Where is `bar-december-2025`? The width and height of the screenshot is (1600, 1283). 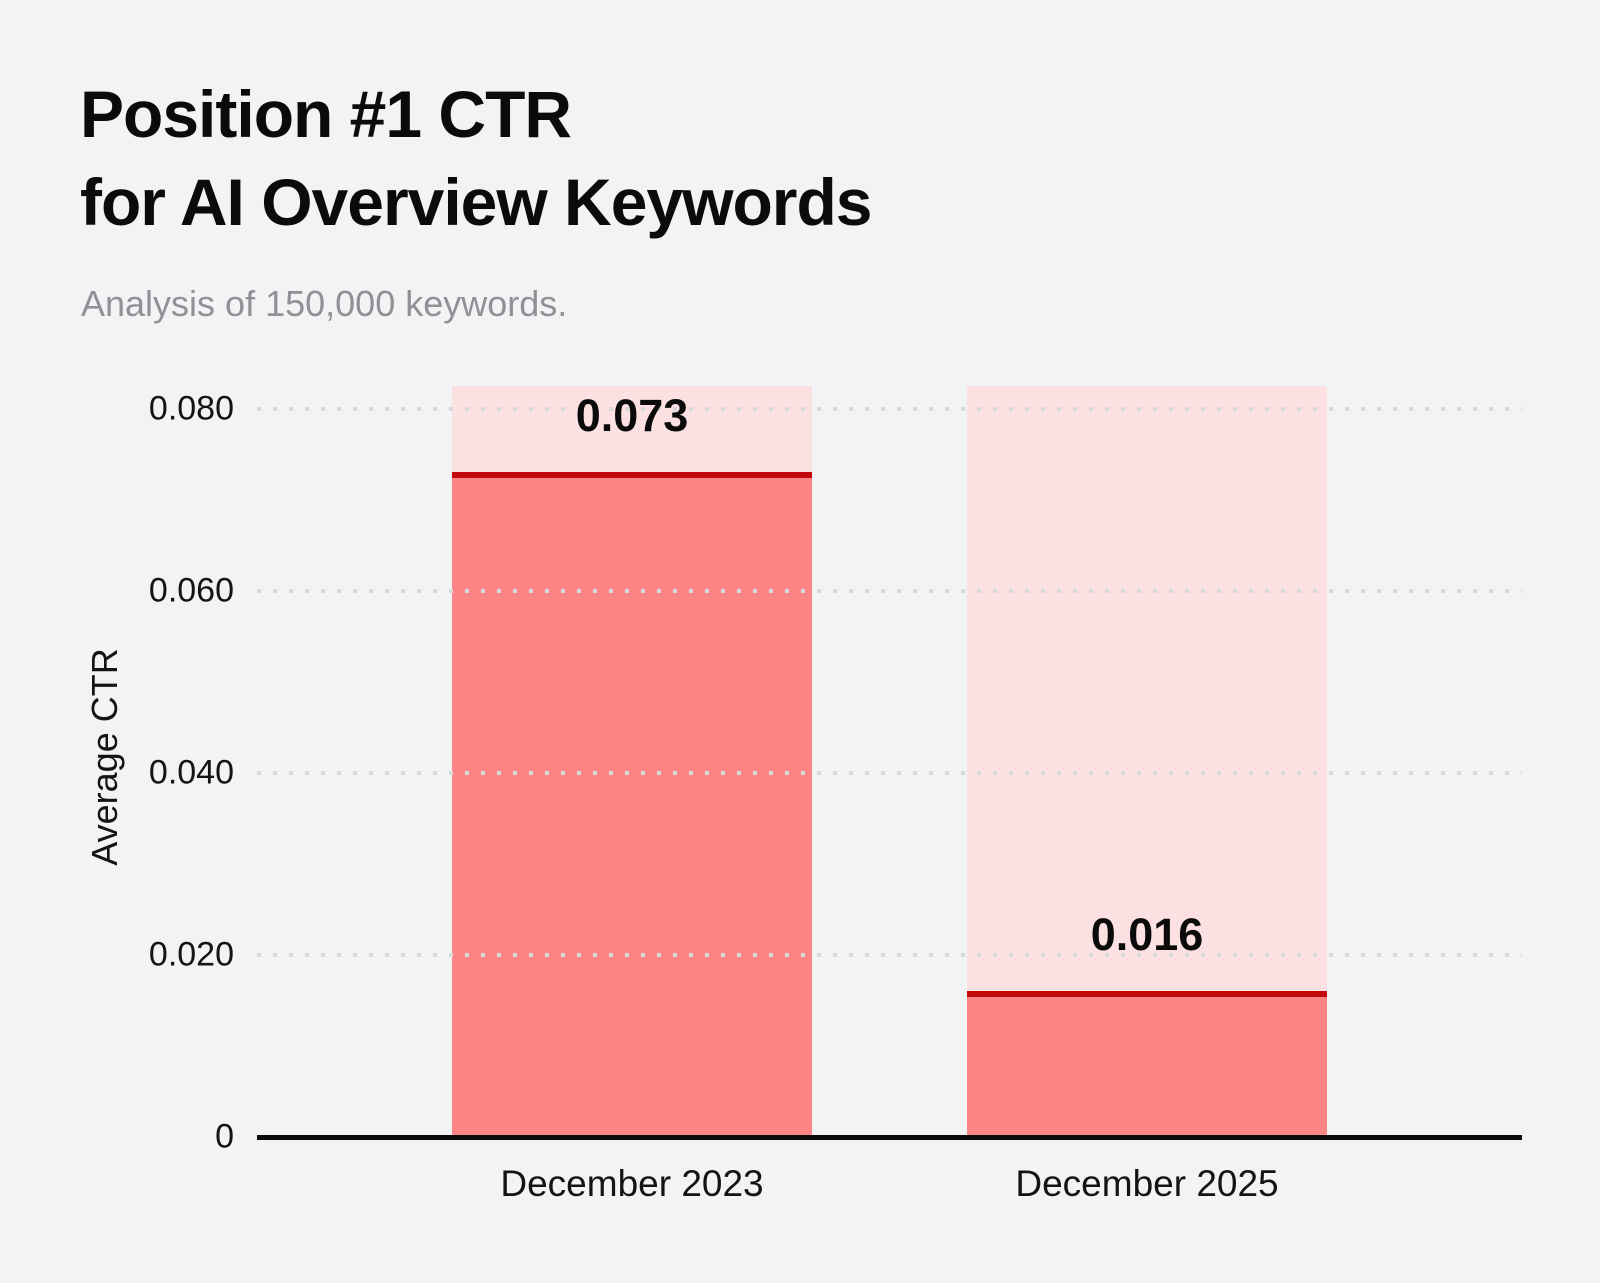
bar-december-2025 is located at coordinates (1147, 1064).